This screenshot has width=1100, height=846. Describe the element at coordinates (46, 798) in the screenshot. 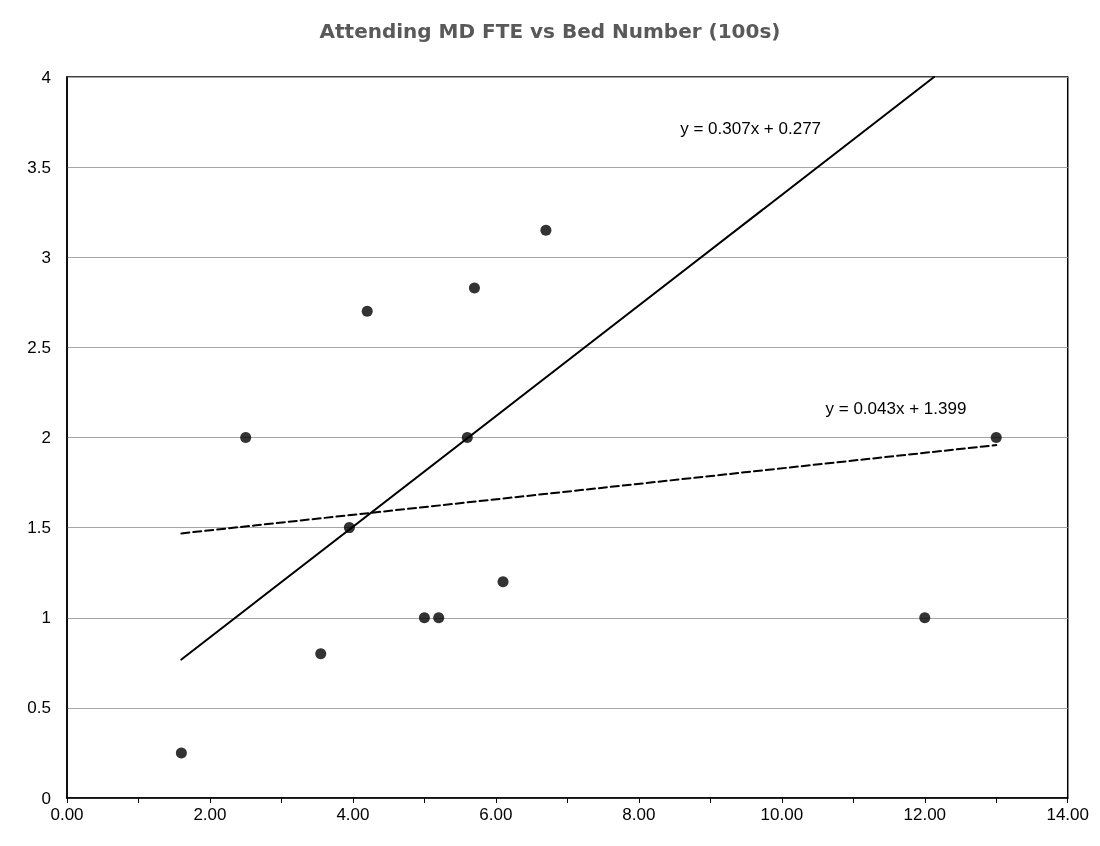

I see `y-tick-label: 0` at that location.